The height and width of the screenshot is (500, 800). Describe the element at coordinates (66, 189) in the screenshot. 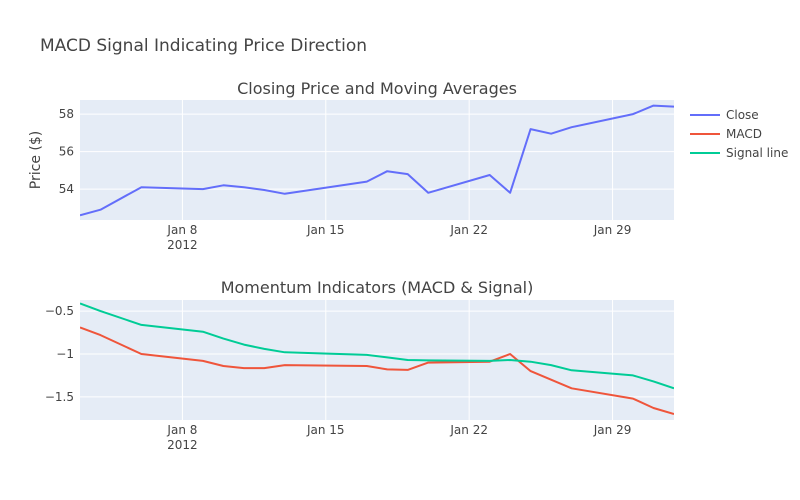

I see `y-tick-label: 54` at that location.